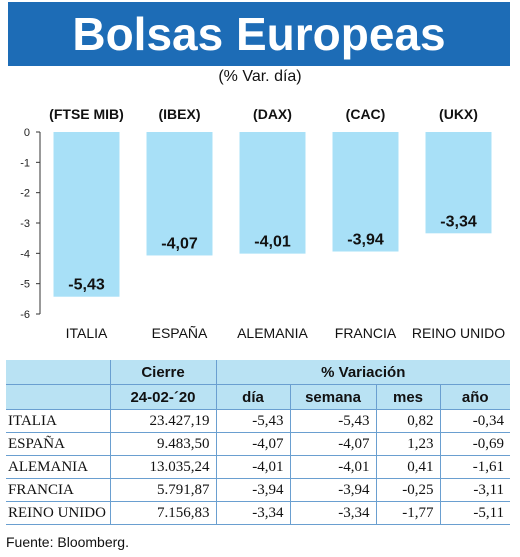  Describe the element at coordinates (407, 421) in the screenshot. I see `row-mes: 0,82` at that location.